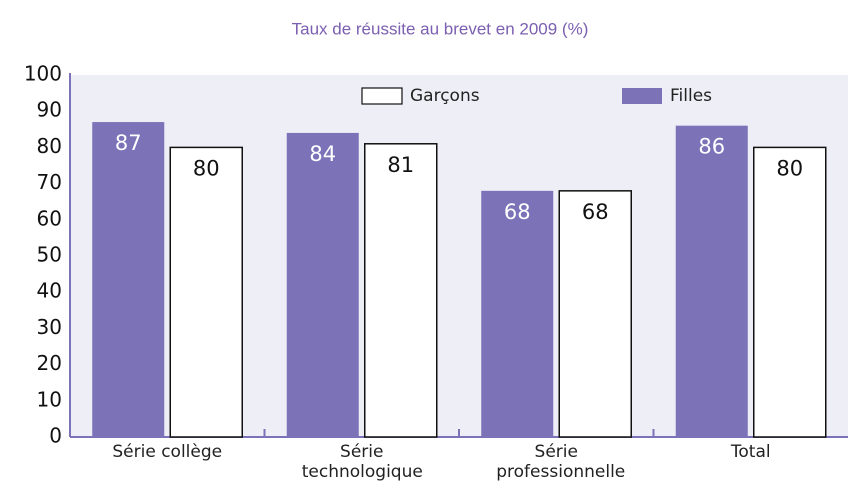 This screenshot has height=486, width=849. Describe the element at coordinates (49, 218) in the screenshot. I see `y-tick-label: 60` at that location.